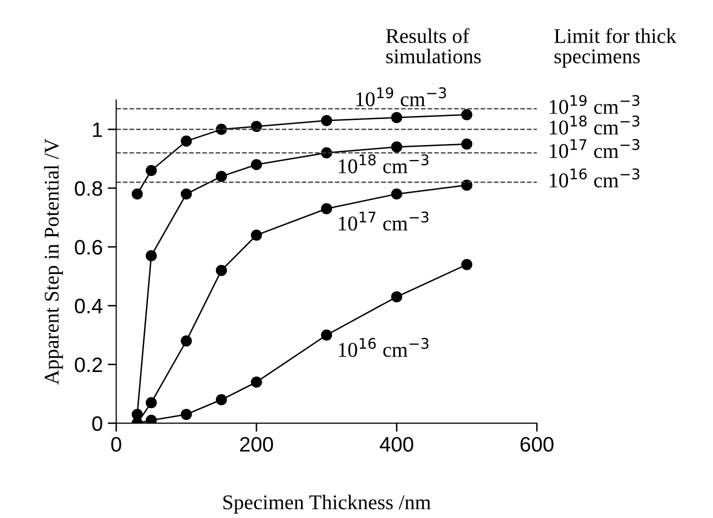 The height and width of the screenshot is (518, 713). I want to click on text: Results of simulations, so click(433, 46).